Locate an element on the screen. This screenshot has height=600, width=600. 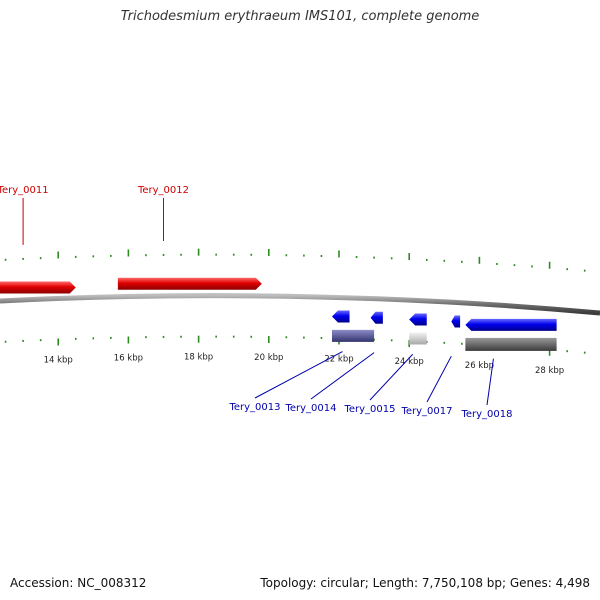
scale-label: 16 kbp is located at coordinates (128, 359).